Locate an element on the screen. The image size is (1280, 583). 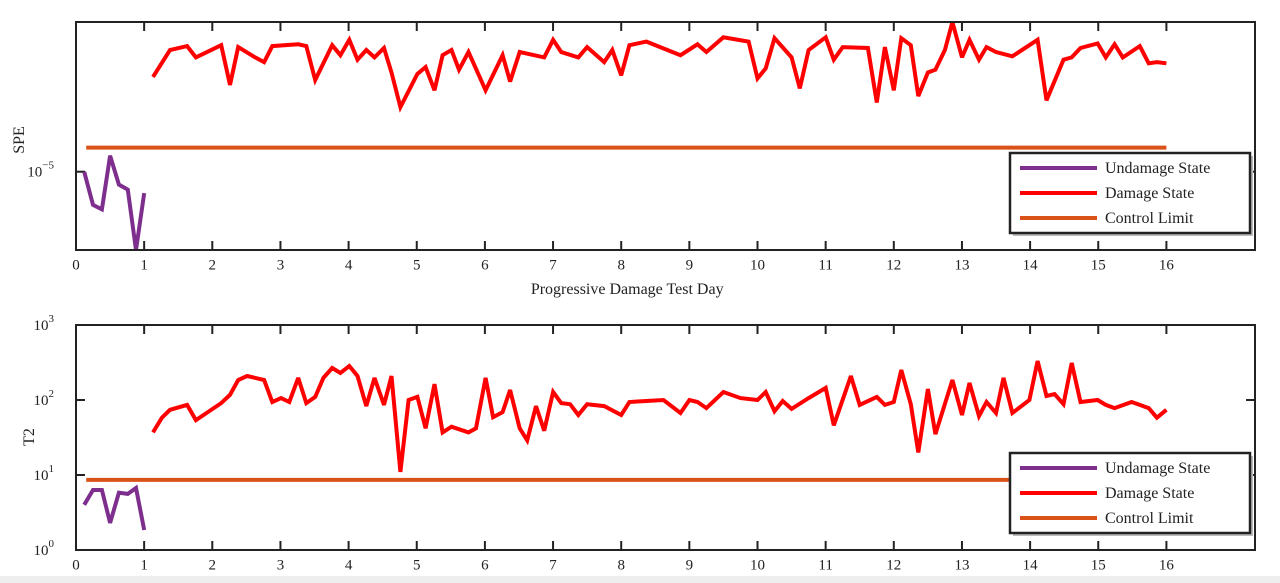
y-tick-label: 10² is located at coordinates (44, 398).